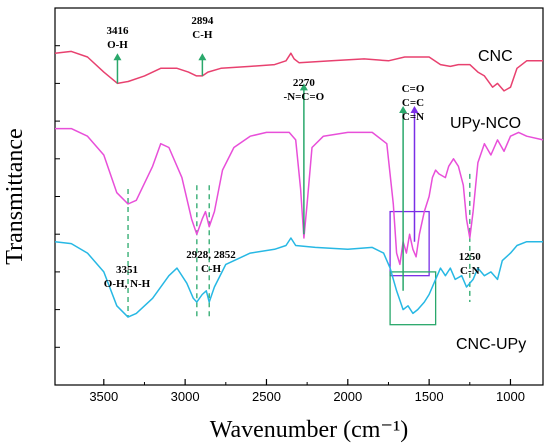 The image size is (550, 445). I want to click on highlight-boxes, so click(413, 268).